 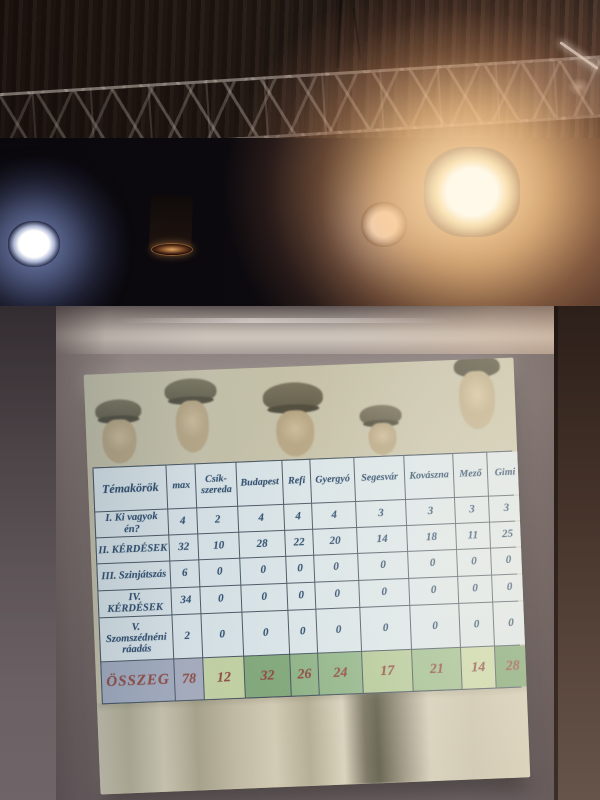 I want to click on curtain-right-of-screen, so click(x=577, y=553).